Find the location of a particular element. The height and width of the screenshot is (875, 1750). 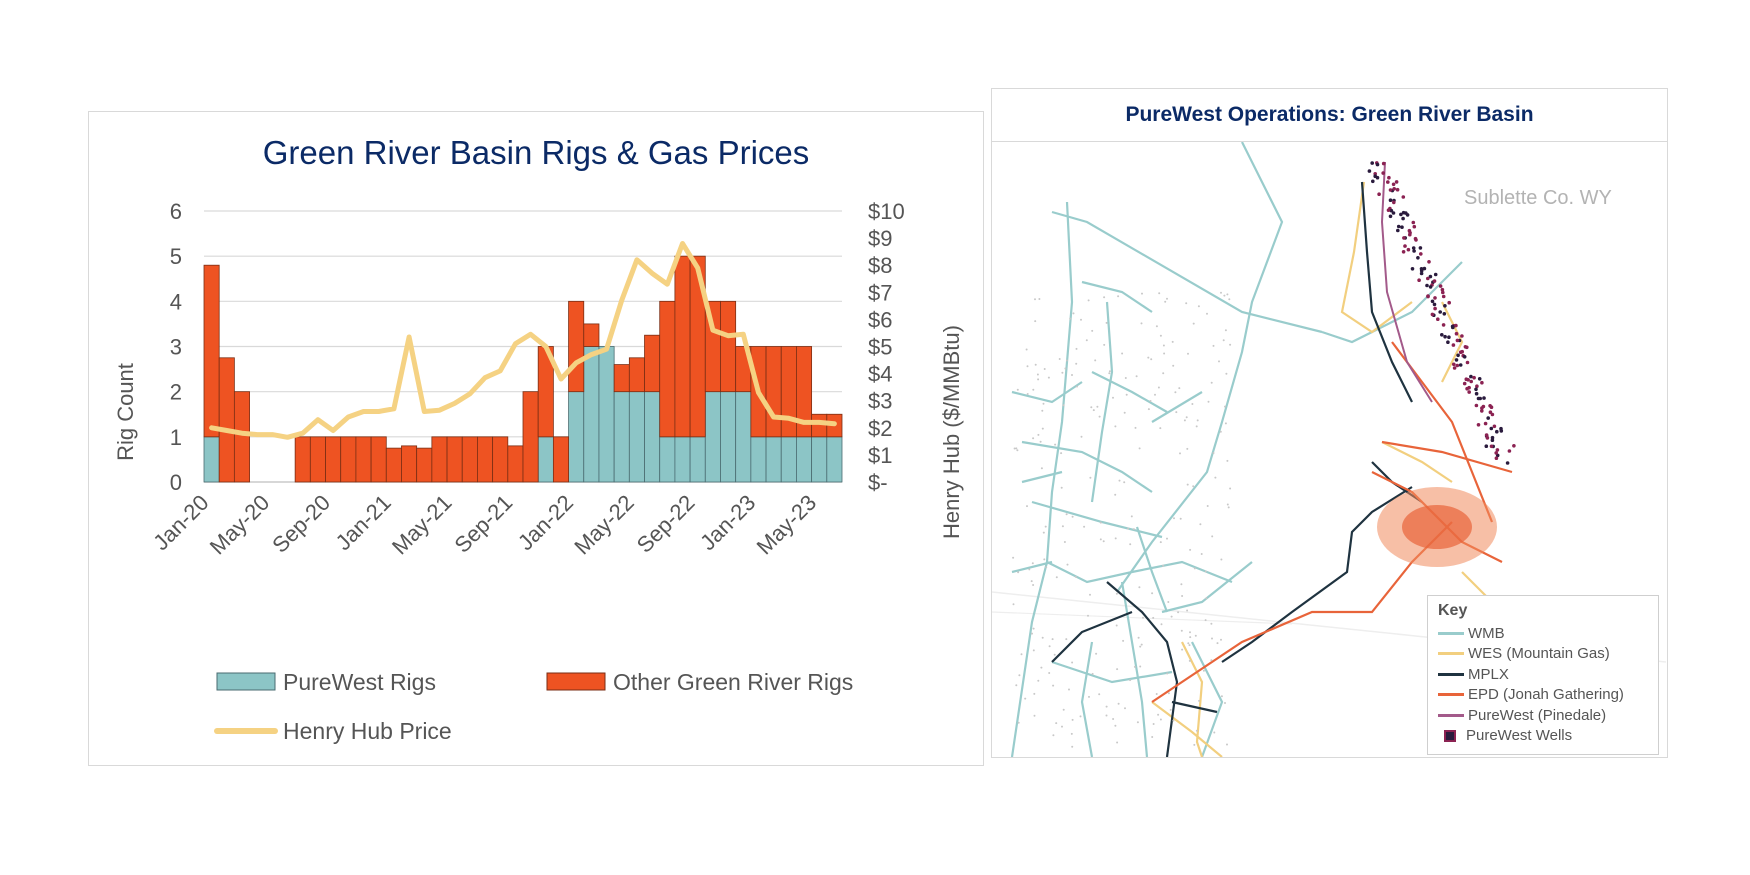

left-axis-ticks: 0 1 2 3 4 5 6 is located at coordinates (176, 347).